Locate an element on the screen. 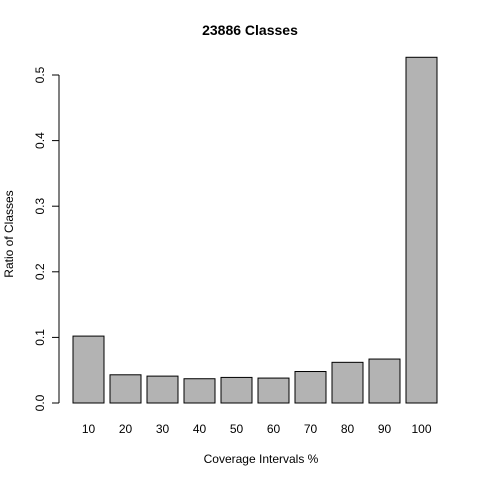 This screenshot has width=480, height=480. x-tick-label: 50 is located at coordinates (237, 429).